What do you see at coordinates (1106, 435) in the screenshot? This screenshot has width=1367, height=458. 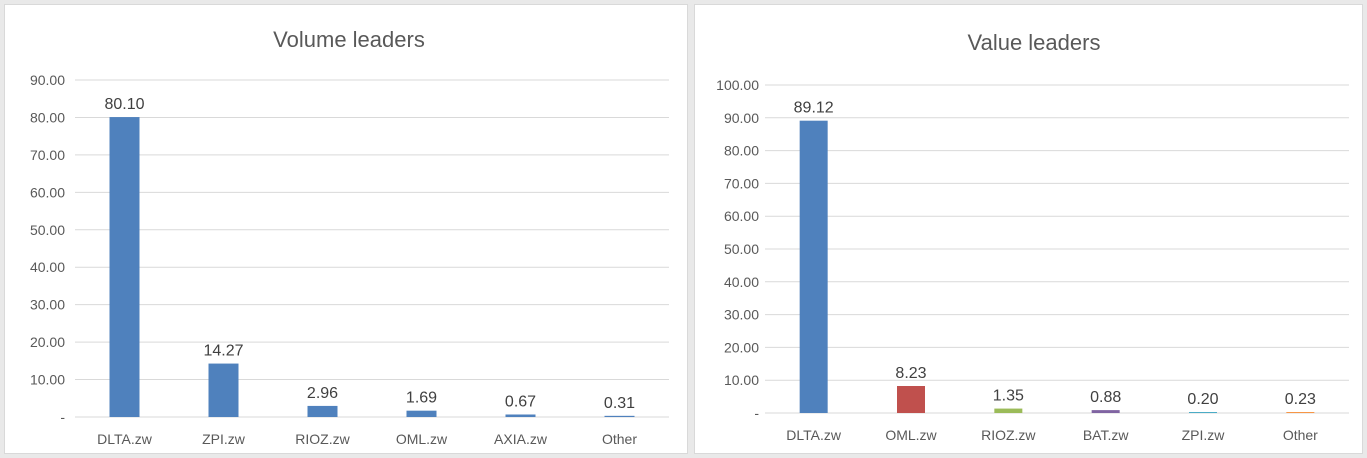 I see `x-tick-label: BAT.zw` at bounding box center [1106, 435].